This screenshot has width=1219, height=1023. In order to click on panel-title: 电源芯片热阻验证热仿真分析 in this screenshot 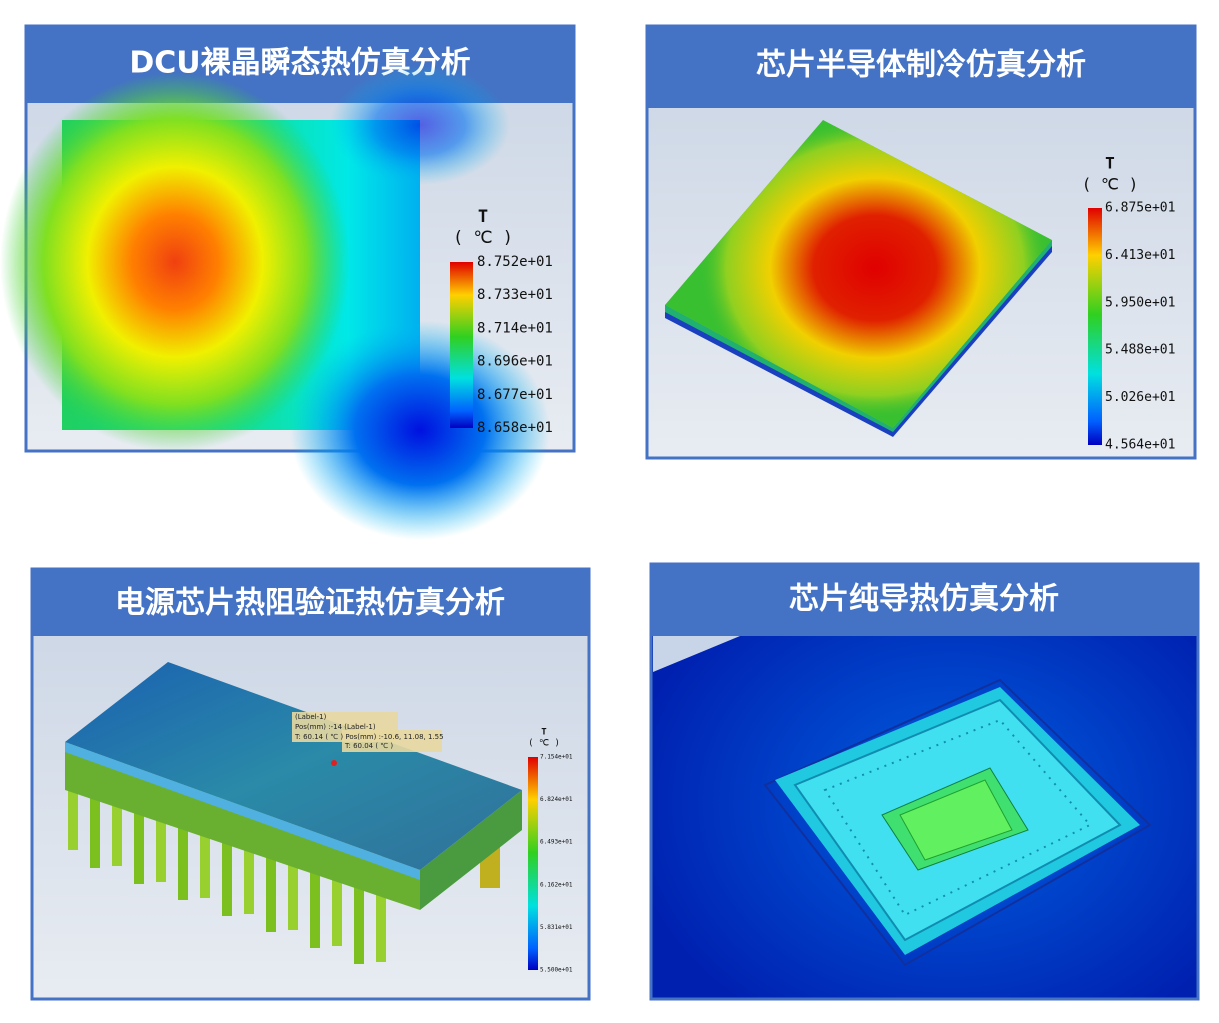, I will do `click(310, 603)`.